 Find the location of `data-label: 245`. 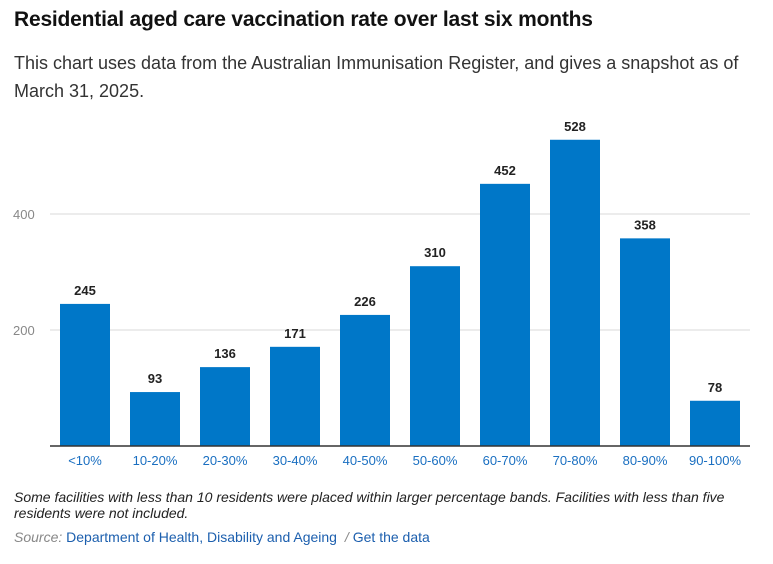

data-label: 245 is located at coordinates (85, 290).